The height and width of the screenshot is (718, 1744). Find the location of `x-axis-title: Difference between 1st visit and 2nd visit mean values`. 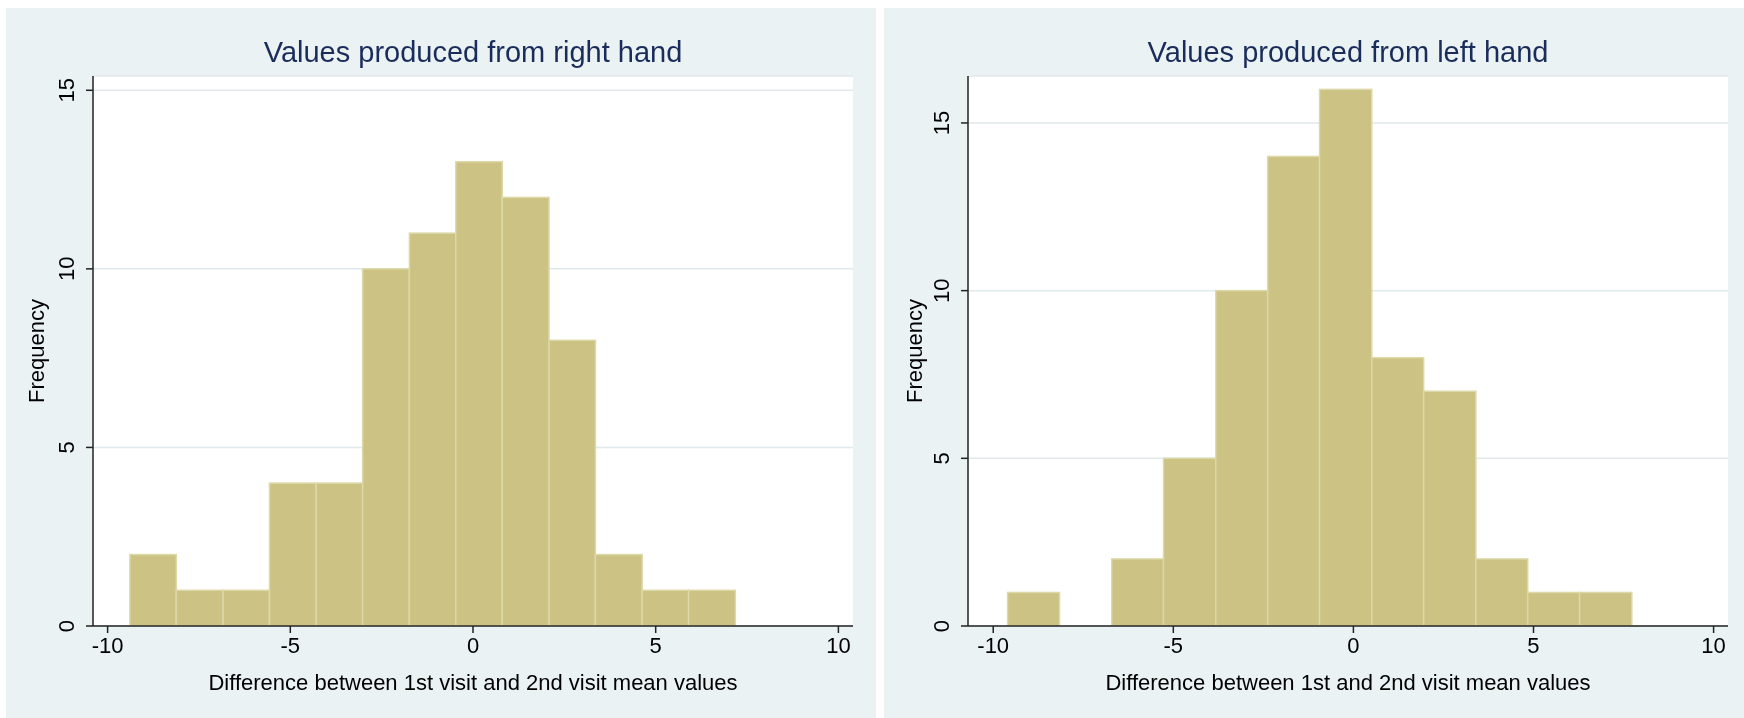

x-axis-title: Difference between 1st visit and 2nd visit mean values is located at coordinates (473, 682).